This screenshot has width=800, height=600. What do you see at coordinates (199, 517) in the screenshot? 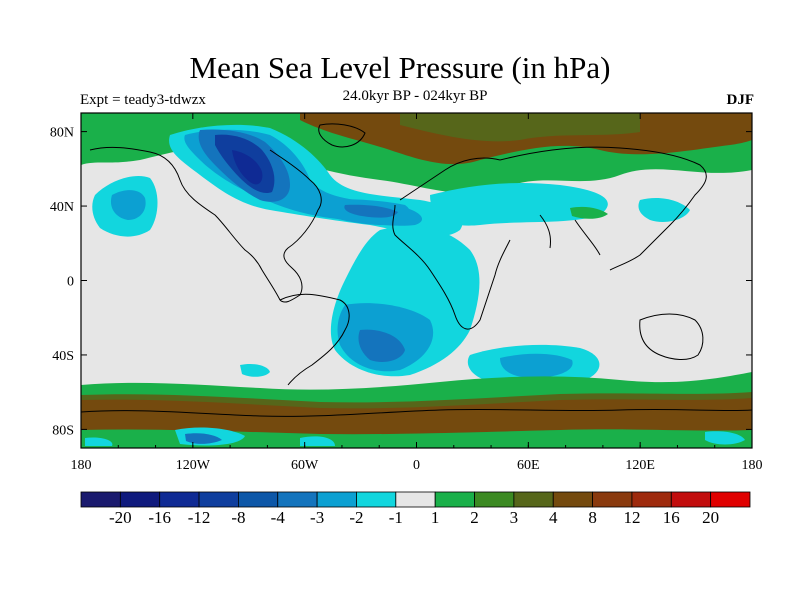
I see `colorbar-label: -12` at bounding box center [199, 517].